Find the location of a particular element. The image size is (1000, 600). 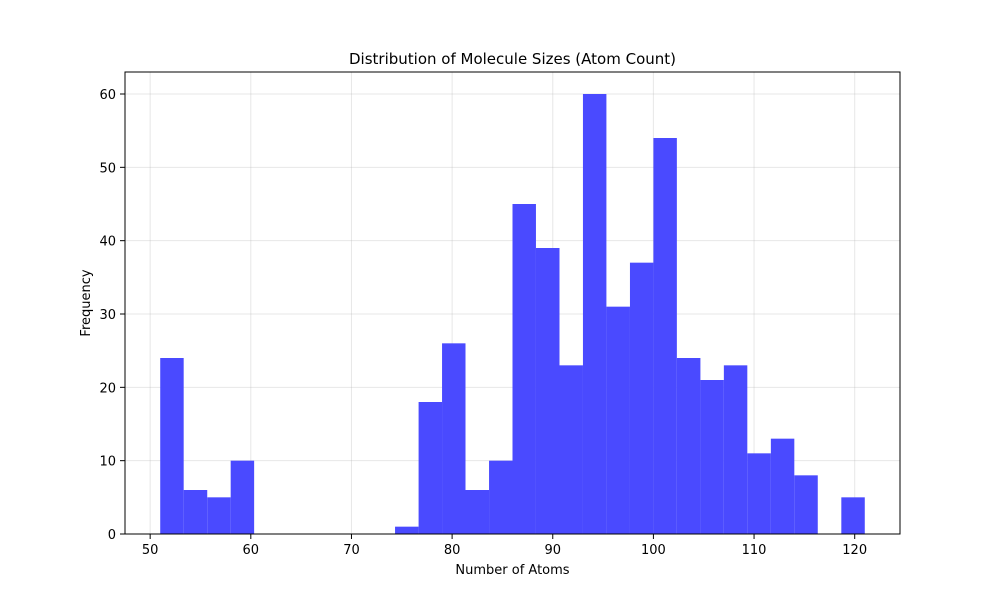

x-tick-label: 50 is located at coordinates (150, 550).